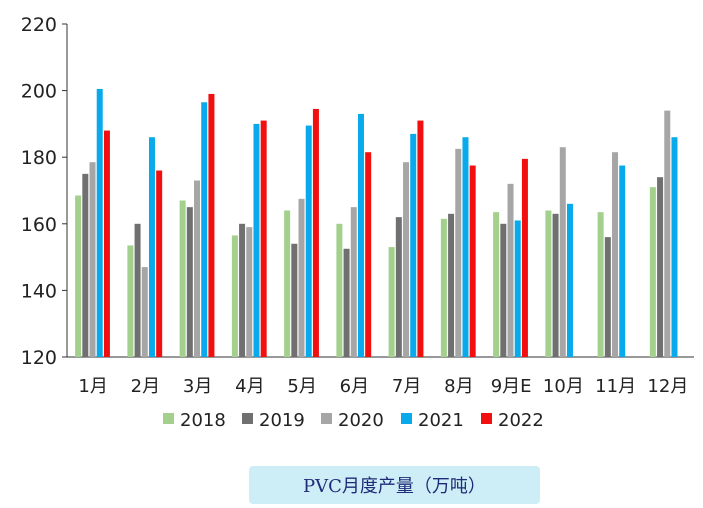  I want to click on chart-caption: PVC月度产量（万吨）, so click(394, 485).